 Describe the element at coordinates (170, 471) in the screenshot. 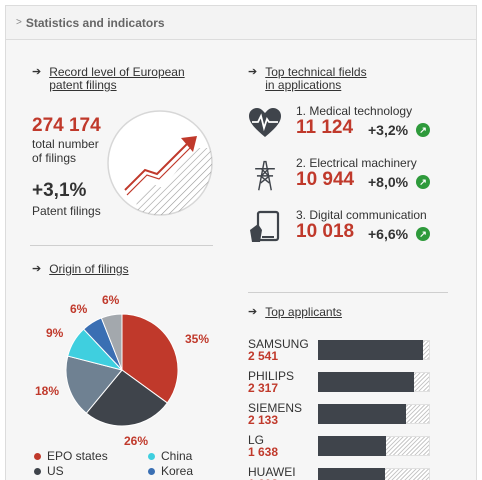

I see `legend-korea: Korea` at that location.